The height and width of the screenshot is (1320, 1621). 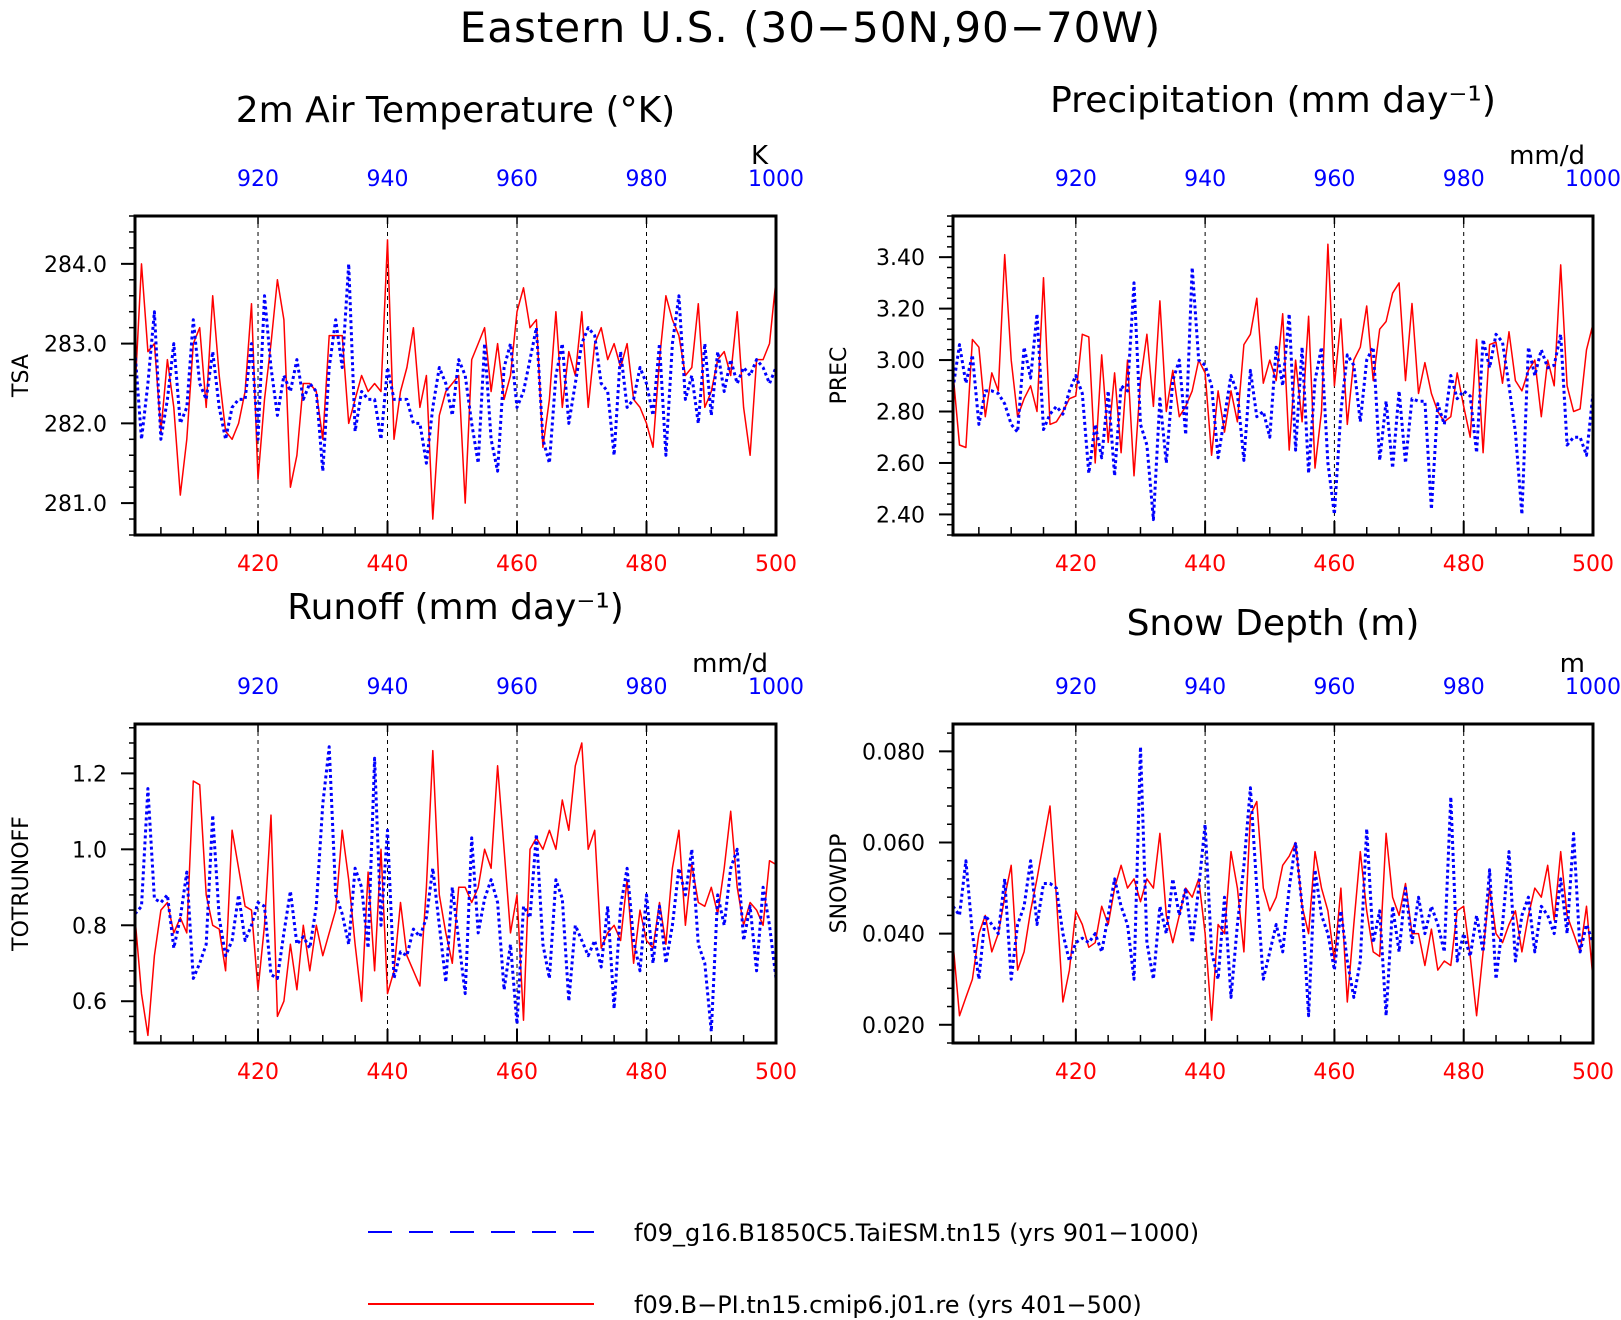 What do you see at coordinates (75, 345) in the screenshot?
I see `y-tick-label: 283.0` at bounding box center [75, 345].